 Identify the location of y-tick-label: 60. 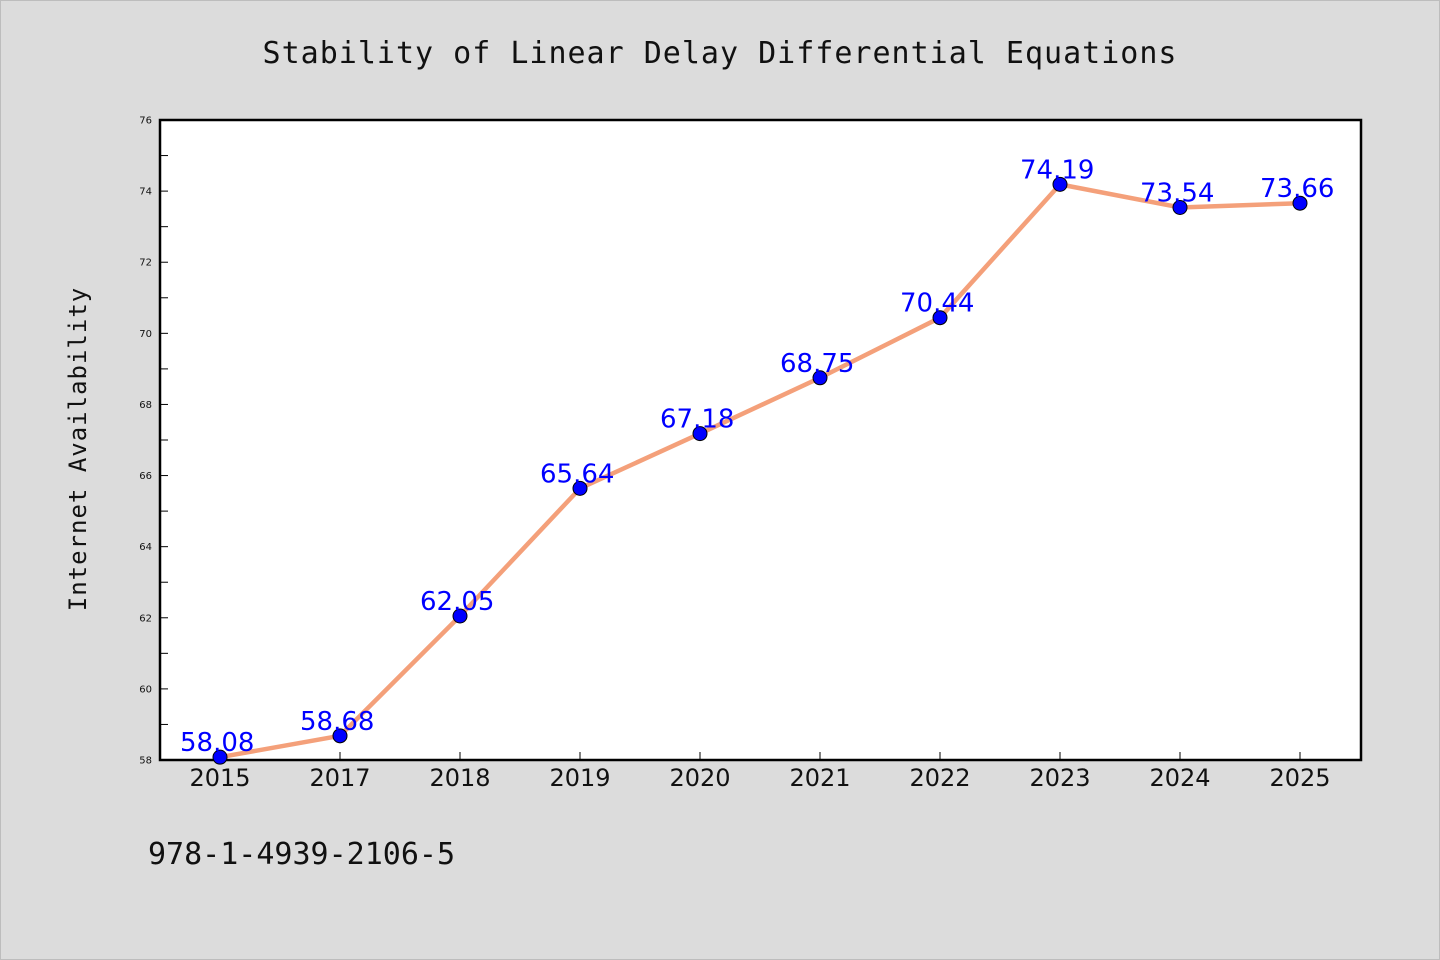
(145, 689).